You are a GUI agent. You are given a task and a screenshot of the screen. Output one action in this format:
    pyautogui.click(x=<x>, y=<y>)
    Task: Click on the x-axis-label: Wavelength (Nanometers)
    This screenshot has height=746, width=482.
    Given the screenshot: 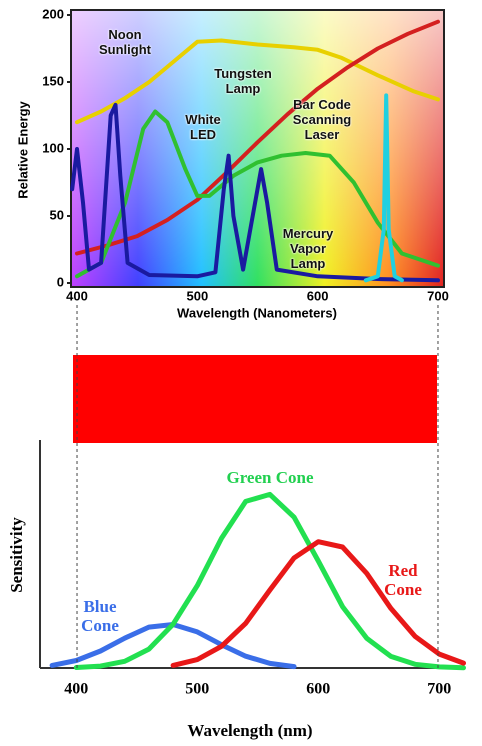 What is the action you would take?
    pyautogui.click(x=257, y=312)
    